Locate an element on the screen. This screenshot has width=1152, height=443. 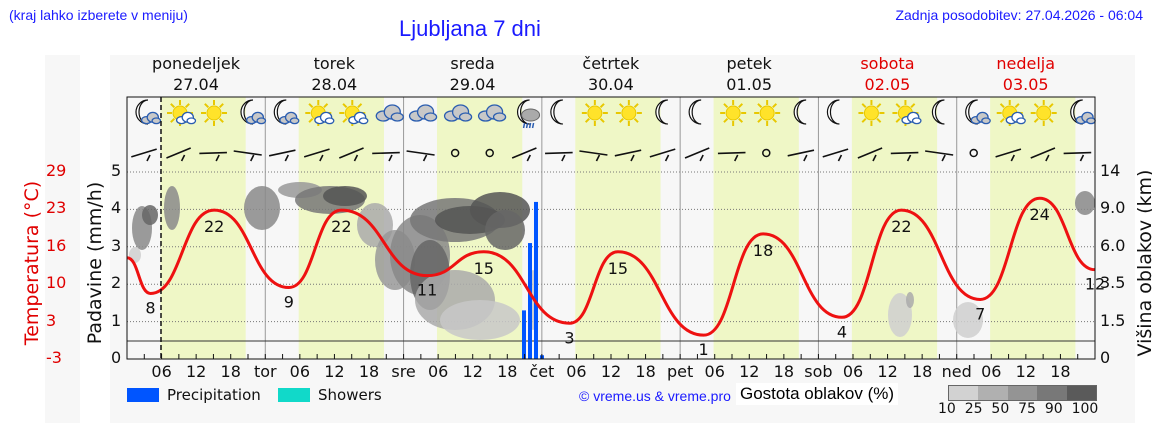
day-label-6: nedelja 03.05 is located at coordinates (1026, 74).